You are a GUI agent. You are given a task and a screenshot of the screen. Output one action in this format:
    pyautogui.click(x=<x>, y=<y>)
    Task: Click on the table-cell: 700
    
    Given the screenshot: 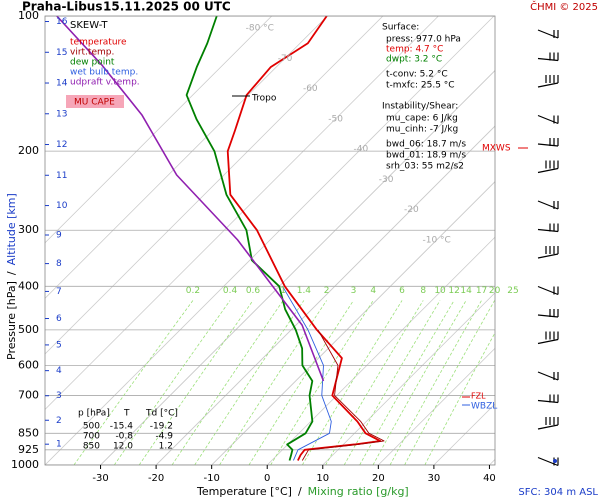 What is the action you would take?
    pyautogui.click(x=91, y=437)
    